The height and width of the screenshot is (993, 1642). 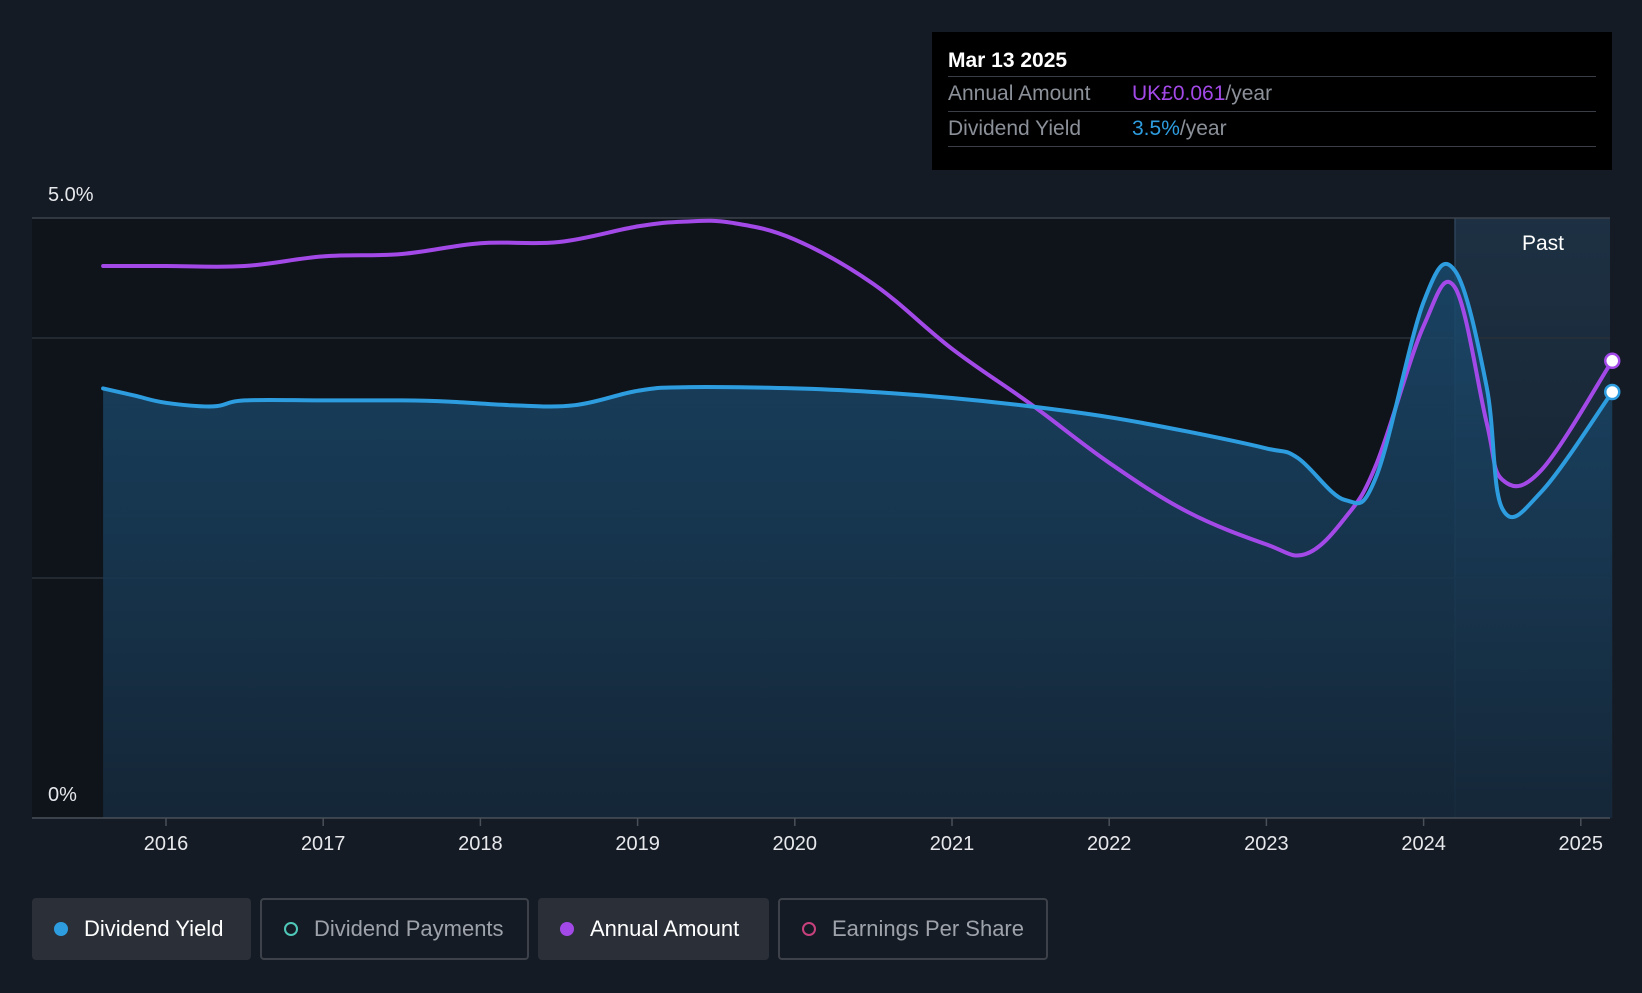 What do you see at coordinates (409, 928) in the screenshot?
I see `legend-label: Dividend Payments` at bounding box center [409, 928].